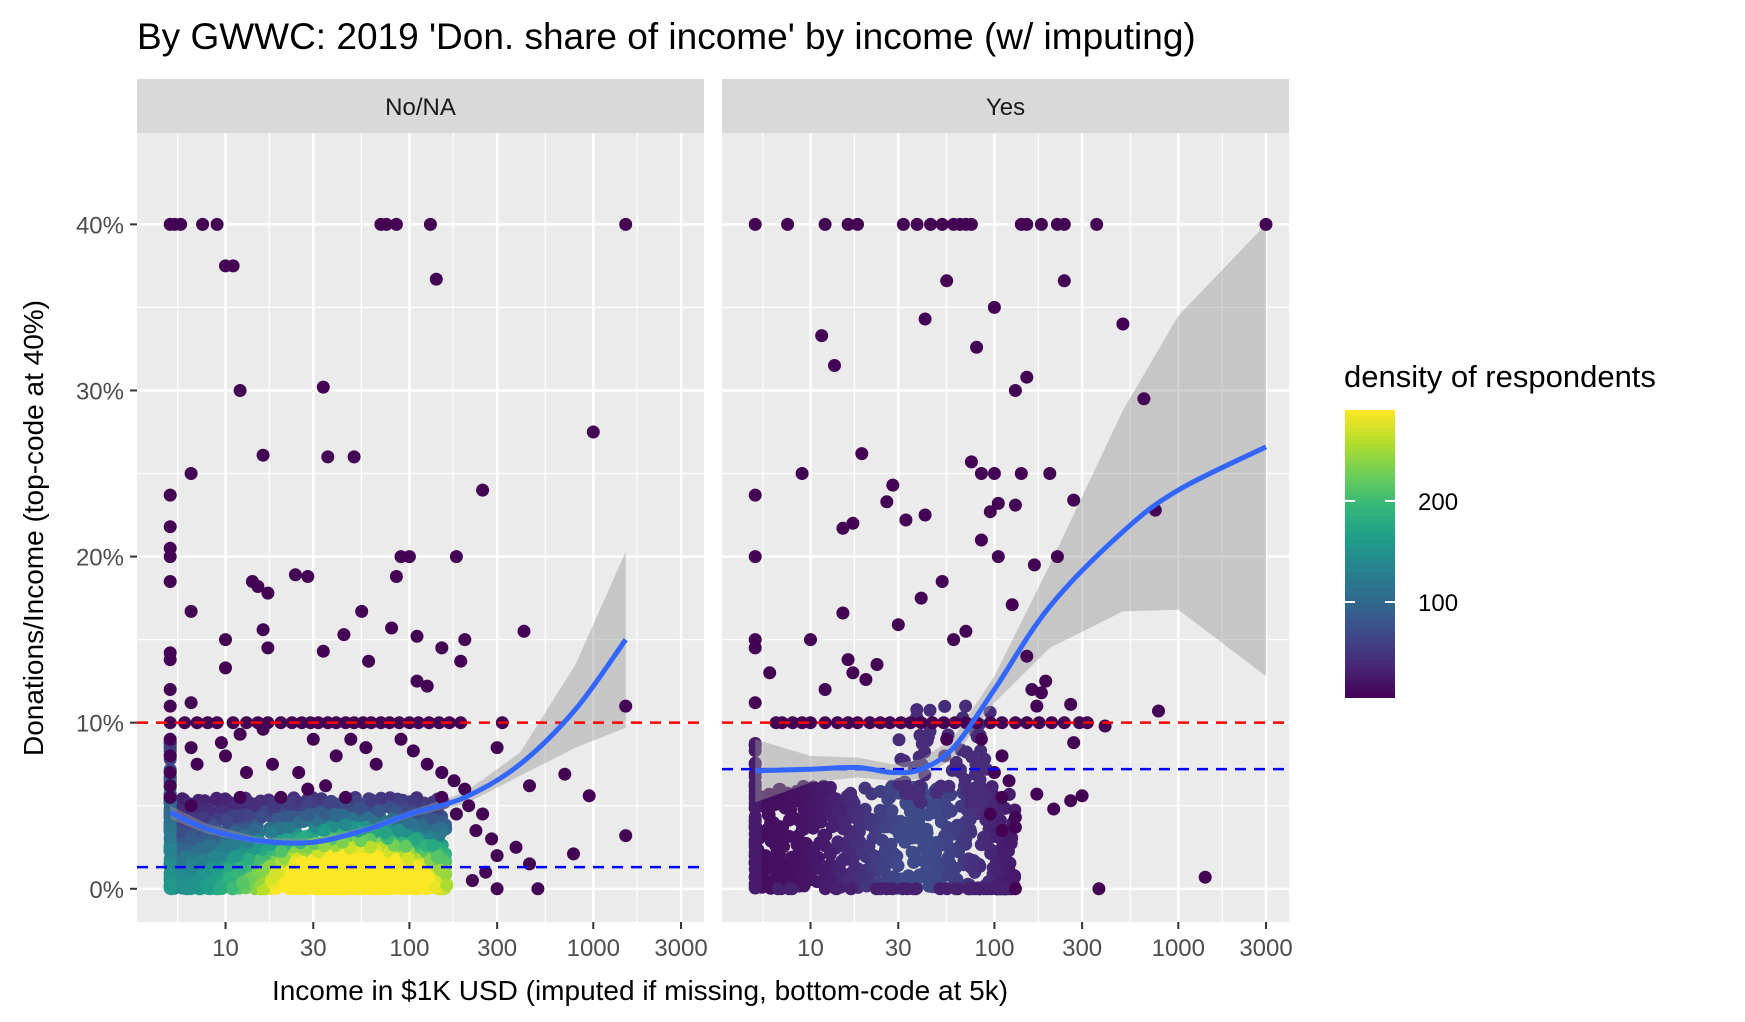 The height and width of the screenshot is (1022, 1745). What do you see at coordinates (1500, 376) in the screenshot?
I see `legend-title: density of respondents` at bounding box center [1500, 376].